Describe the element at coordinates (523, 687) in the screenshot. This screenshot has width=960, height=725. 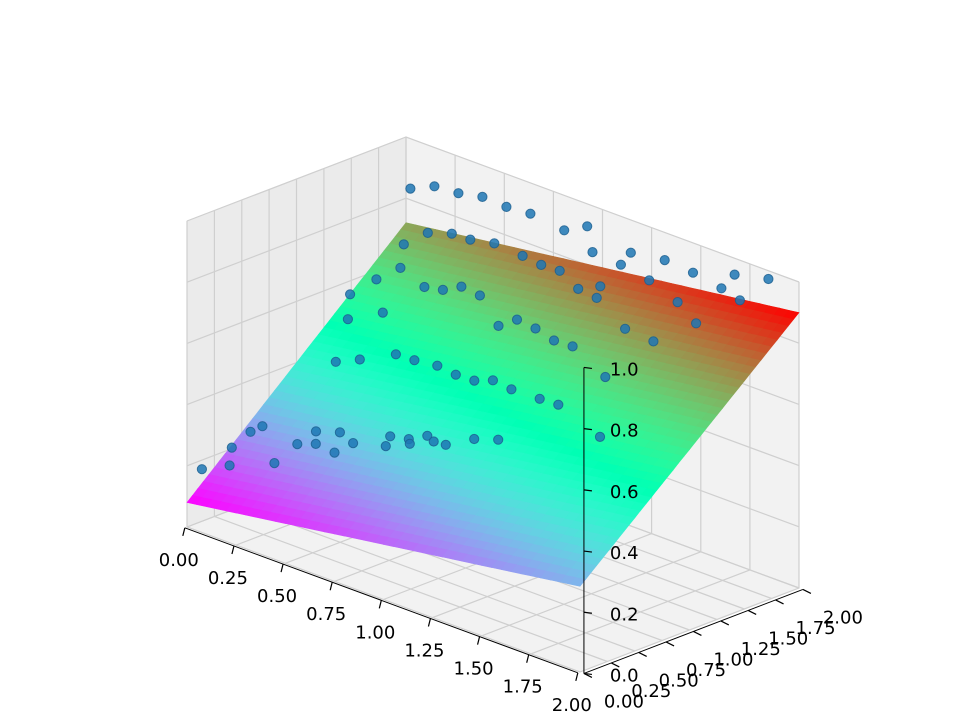
I see `x-tick-label: 1.75` at that location.